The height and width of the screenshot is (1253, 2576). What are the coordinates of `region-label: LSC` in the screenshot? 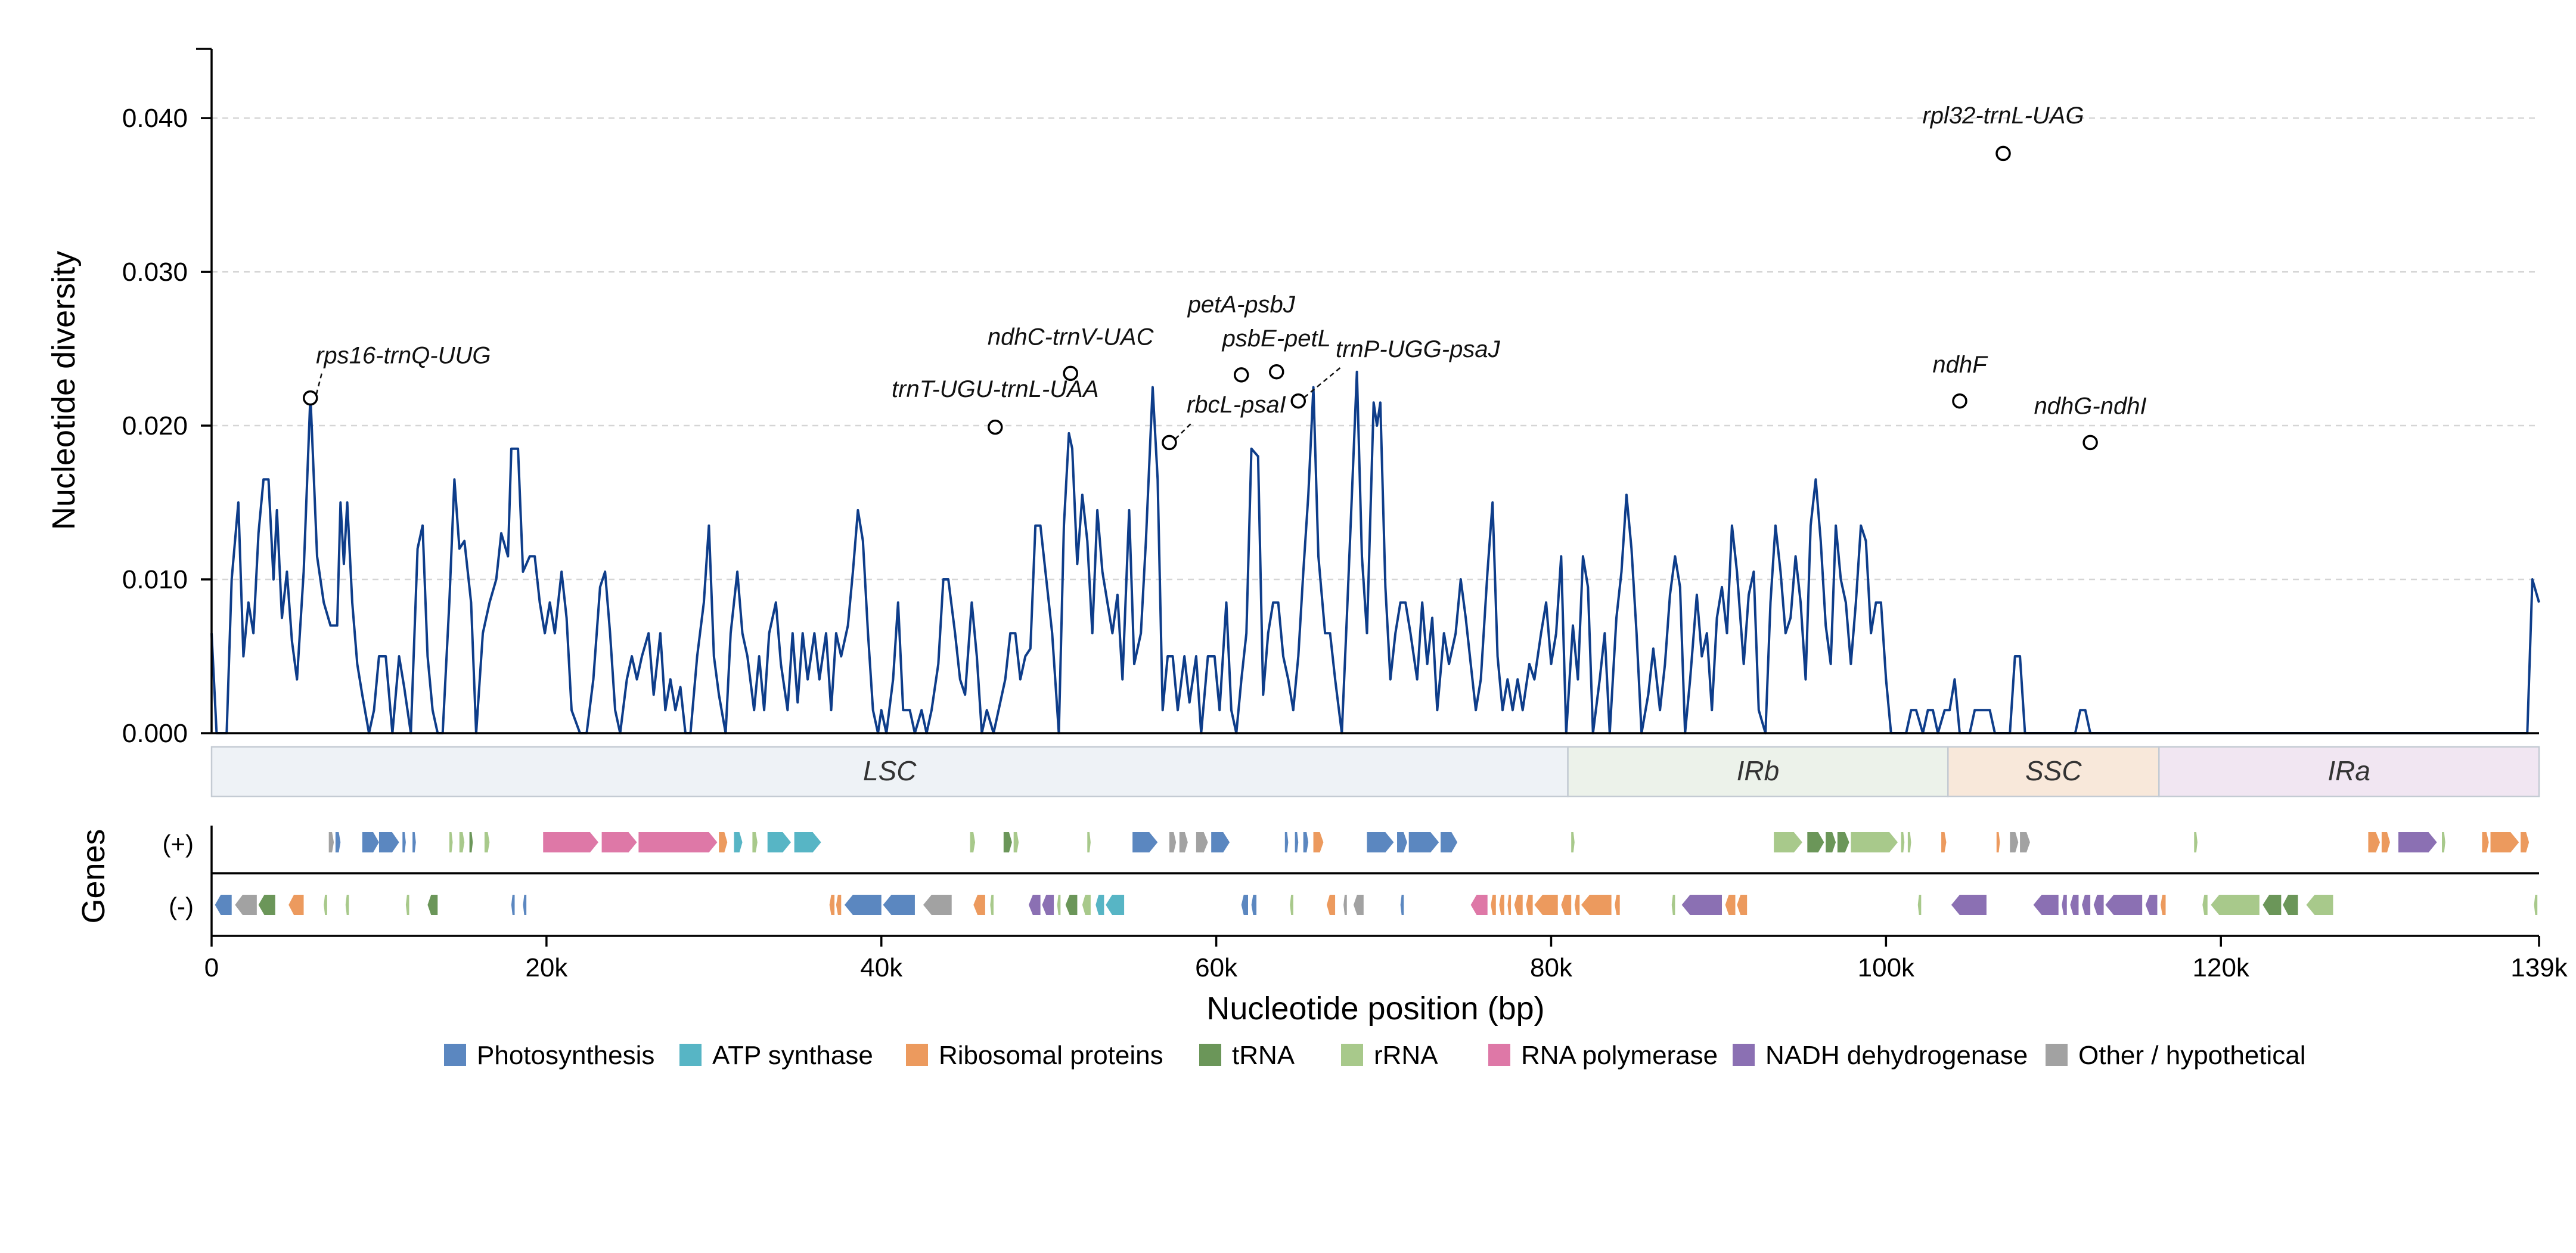 It's located at (890, 770).